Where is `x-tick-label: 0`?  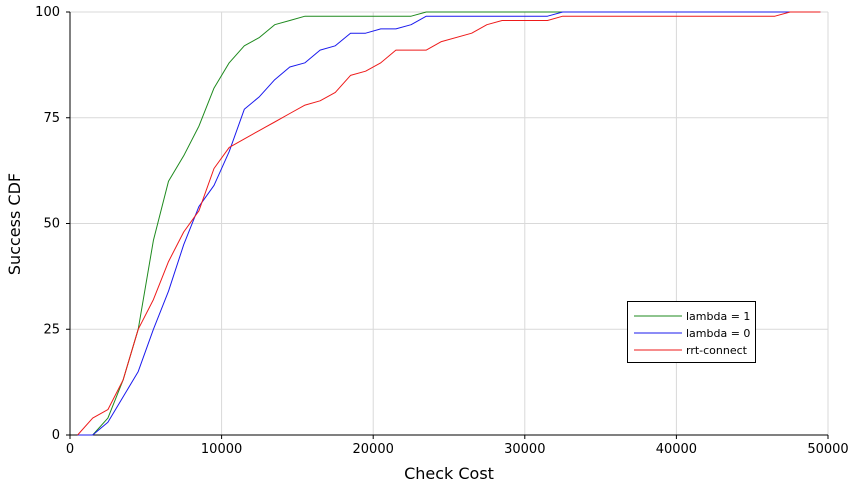 x-tick-label: 0 is located at coordinates (70, 449).